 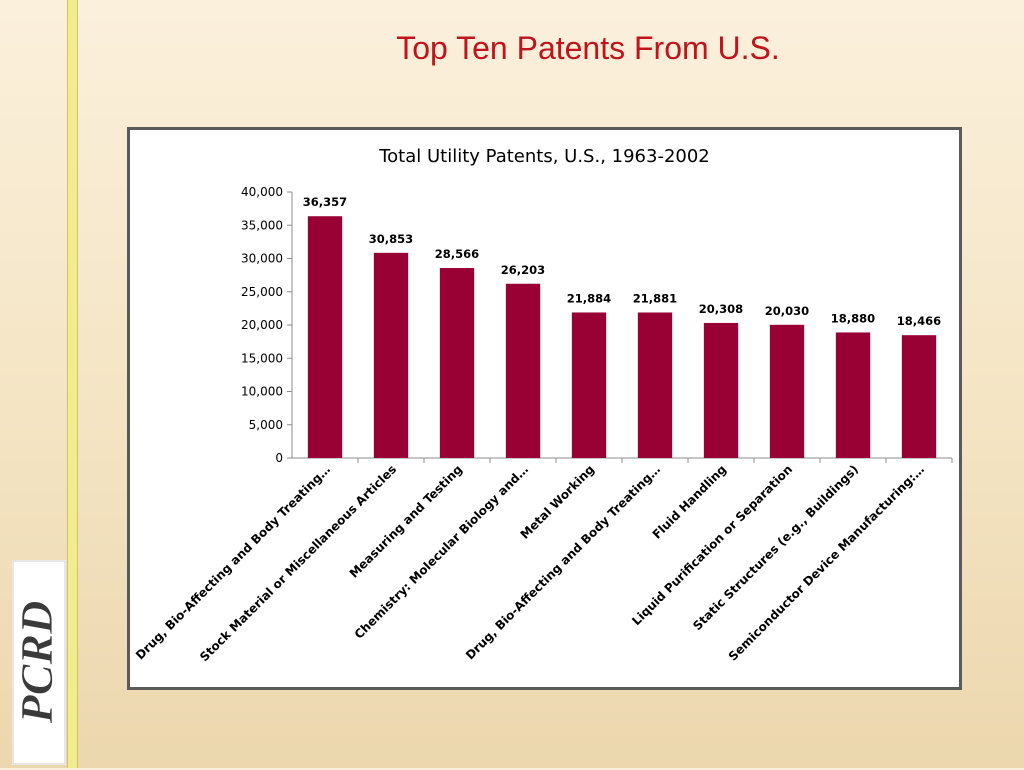 I want to click on slide-title: Top Ten Patents From U.S., so click(x=588, y=48).